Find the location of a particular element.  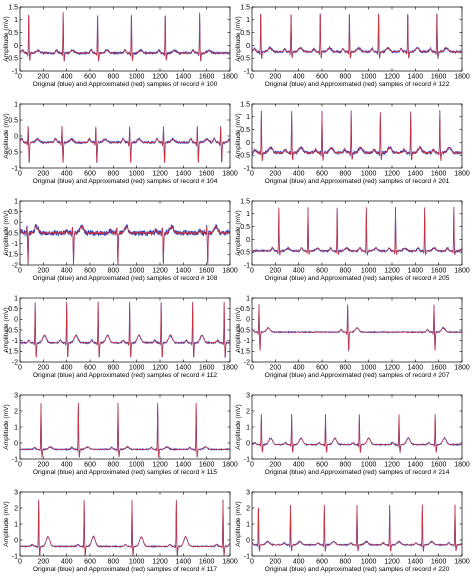

y-tick-label: -1.5 is located at coordinates (244, 352).